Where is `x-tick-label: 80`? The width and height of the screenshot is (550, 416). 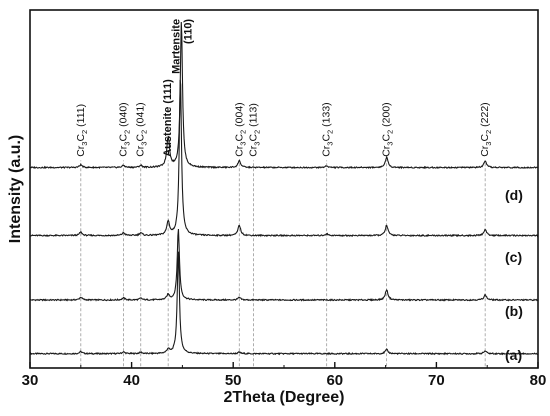 x-tick-label: 80 is located at coordinates (538, 380).